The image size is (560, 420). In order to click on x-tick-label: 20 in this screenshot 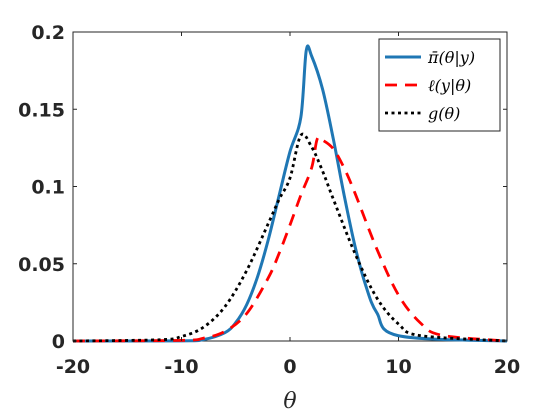, I will do `click(507, 367)`.